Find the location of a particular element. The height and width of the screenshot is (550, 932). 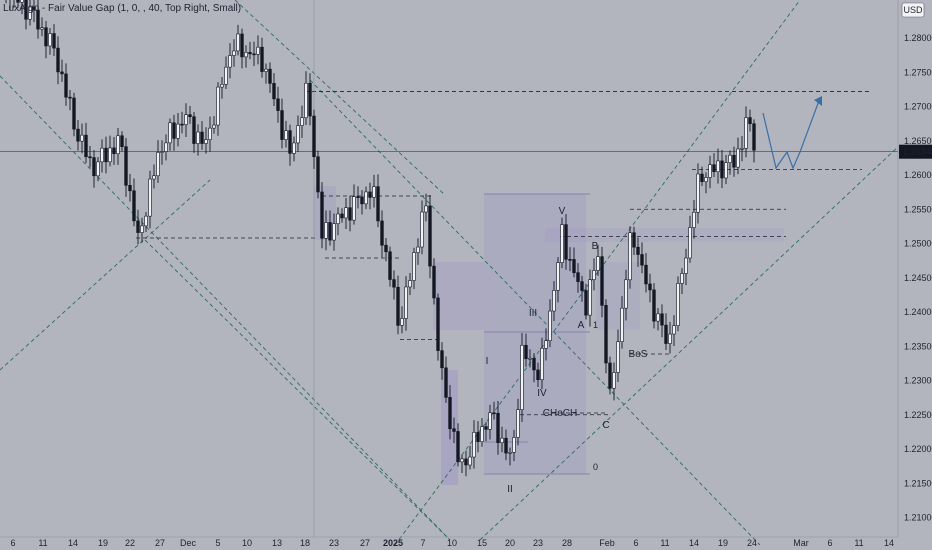

current-price-badge is located at coordinates (915, 151).